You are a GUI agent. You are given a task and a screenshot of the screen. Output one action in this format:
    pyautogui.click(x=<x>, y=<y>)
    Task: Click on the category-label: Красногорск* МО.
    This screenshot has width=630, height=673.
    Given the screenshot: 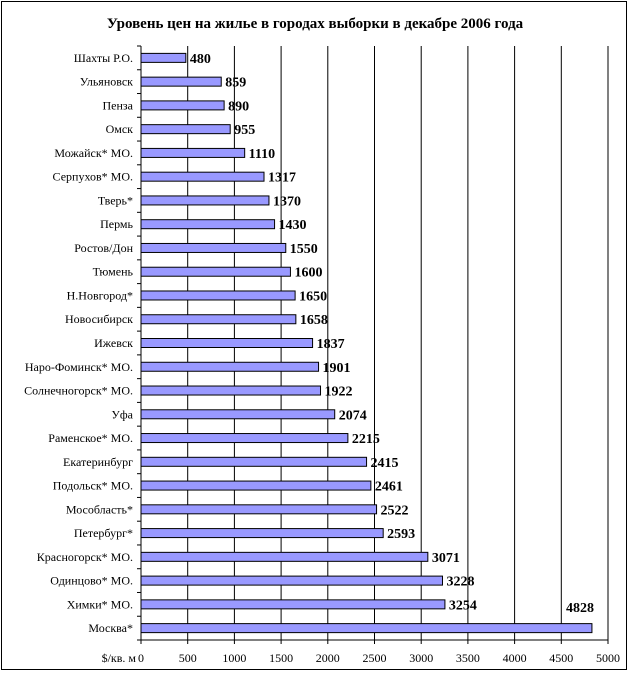 What is the action you would take?
    pyautogui.click(x=85, y=557)
    